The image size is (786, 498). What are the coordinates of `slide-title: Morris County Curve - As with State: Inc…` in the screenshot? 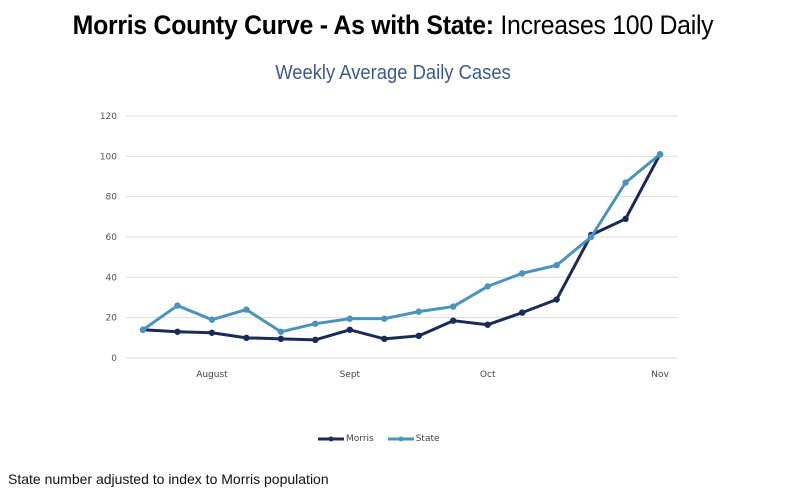 It's located at (392, 25).